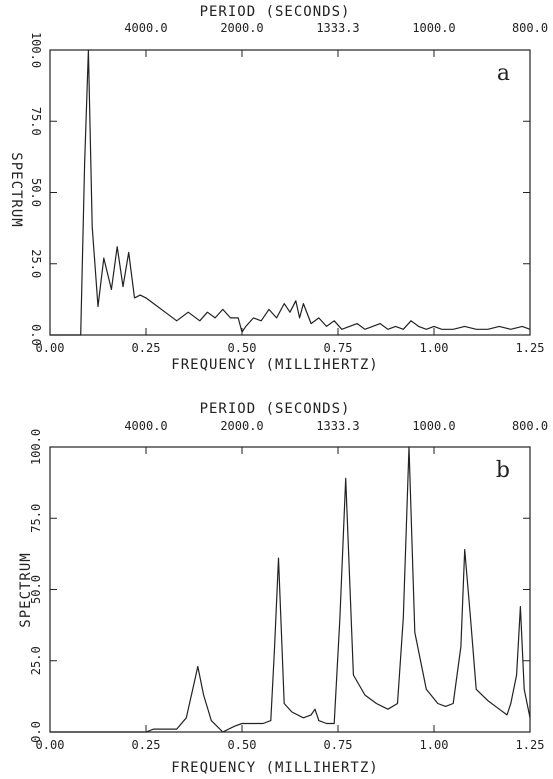 This screenshot has width=553, height=779. What do you see at coordinates (503, 73) in the screenshot?
I see `panel-label: a` at bounding box center [503, 73].